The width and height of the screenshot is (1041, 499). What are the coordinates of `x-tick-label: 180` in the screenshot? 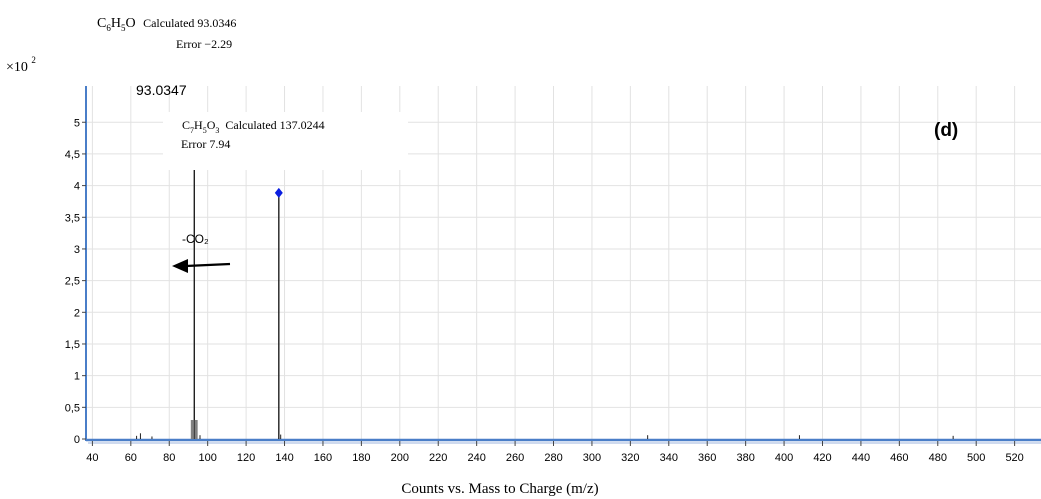 It's located at (361, 458).